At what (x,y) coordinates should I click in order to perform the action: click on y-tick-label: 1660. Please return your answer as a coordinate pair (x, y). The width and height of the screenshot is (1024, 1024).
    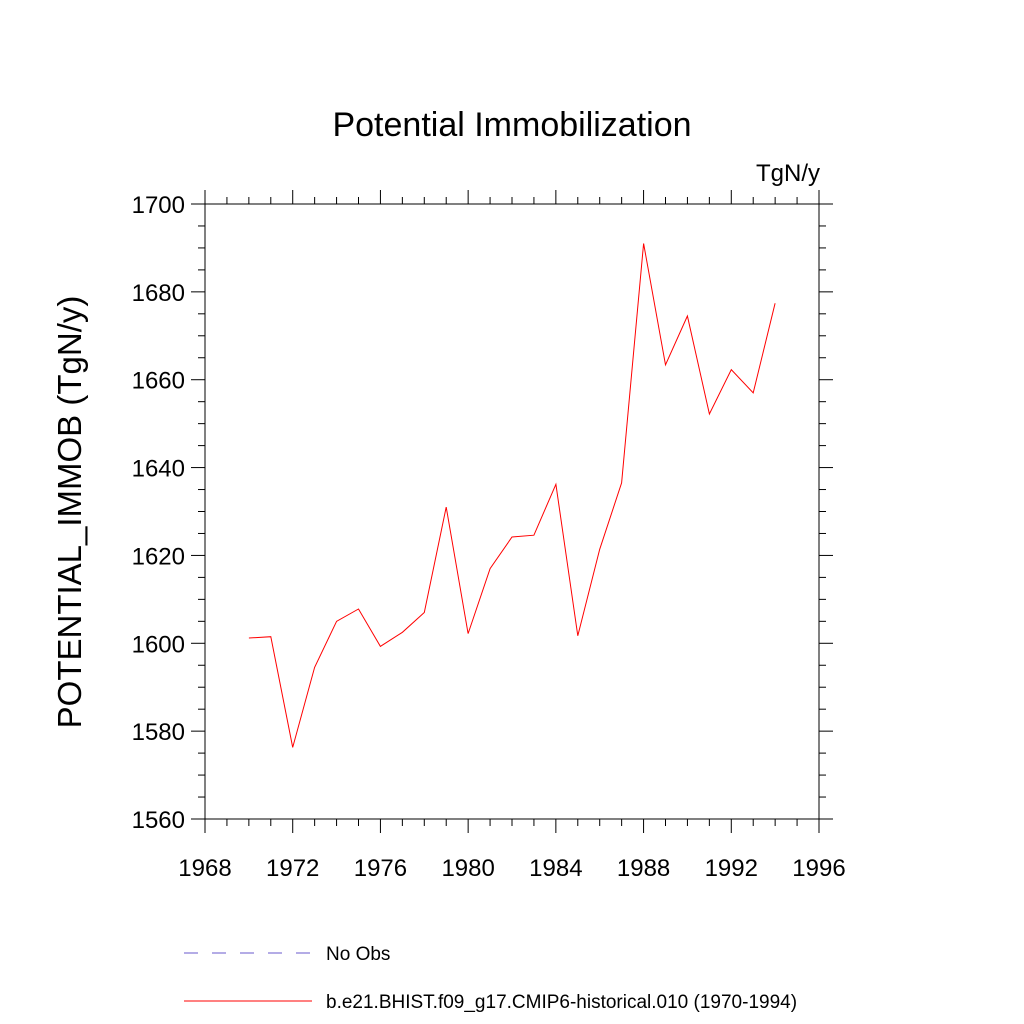
    Looking at the image, I should click on (158, 381).